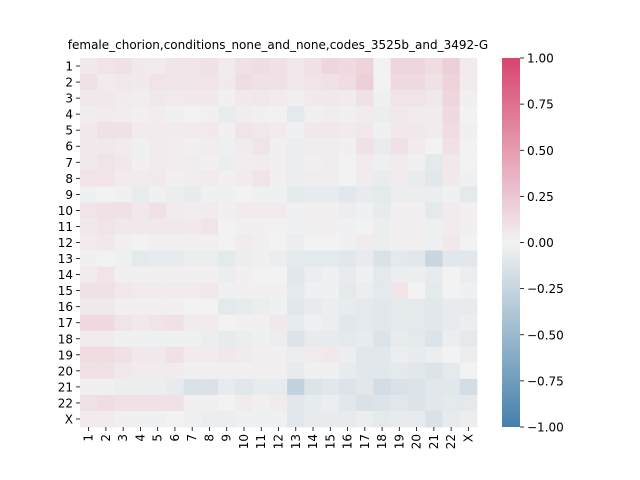  Describe the element at coordinates (65, 307) in the screenshot. I see `y-tick-label: 16` at that location.